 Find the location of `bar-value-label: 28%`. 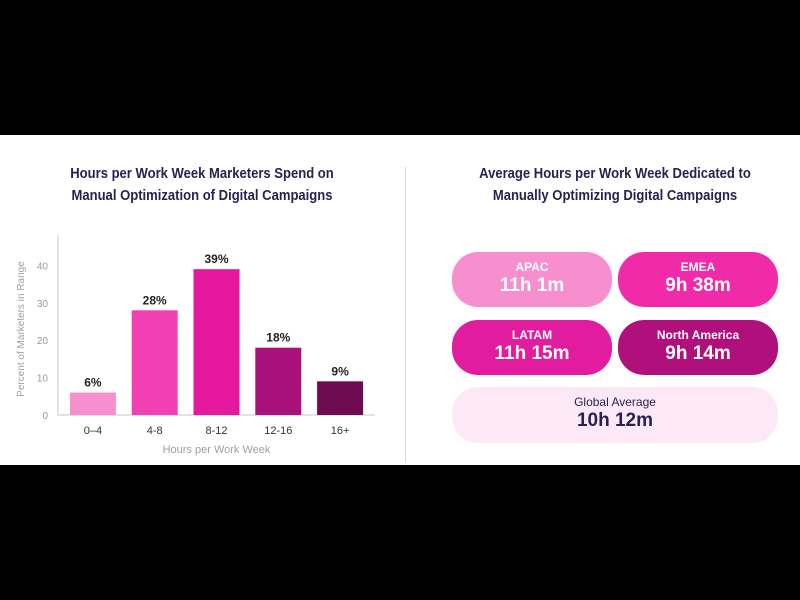

bar-value-label: 28% is located at coordinates (155, 300).